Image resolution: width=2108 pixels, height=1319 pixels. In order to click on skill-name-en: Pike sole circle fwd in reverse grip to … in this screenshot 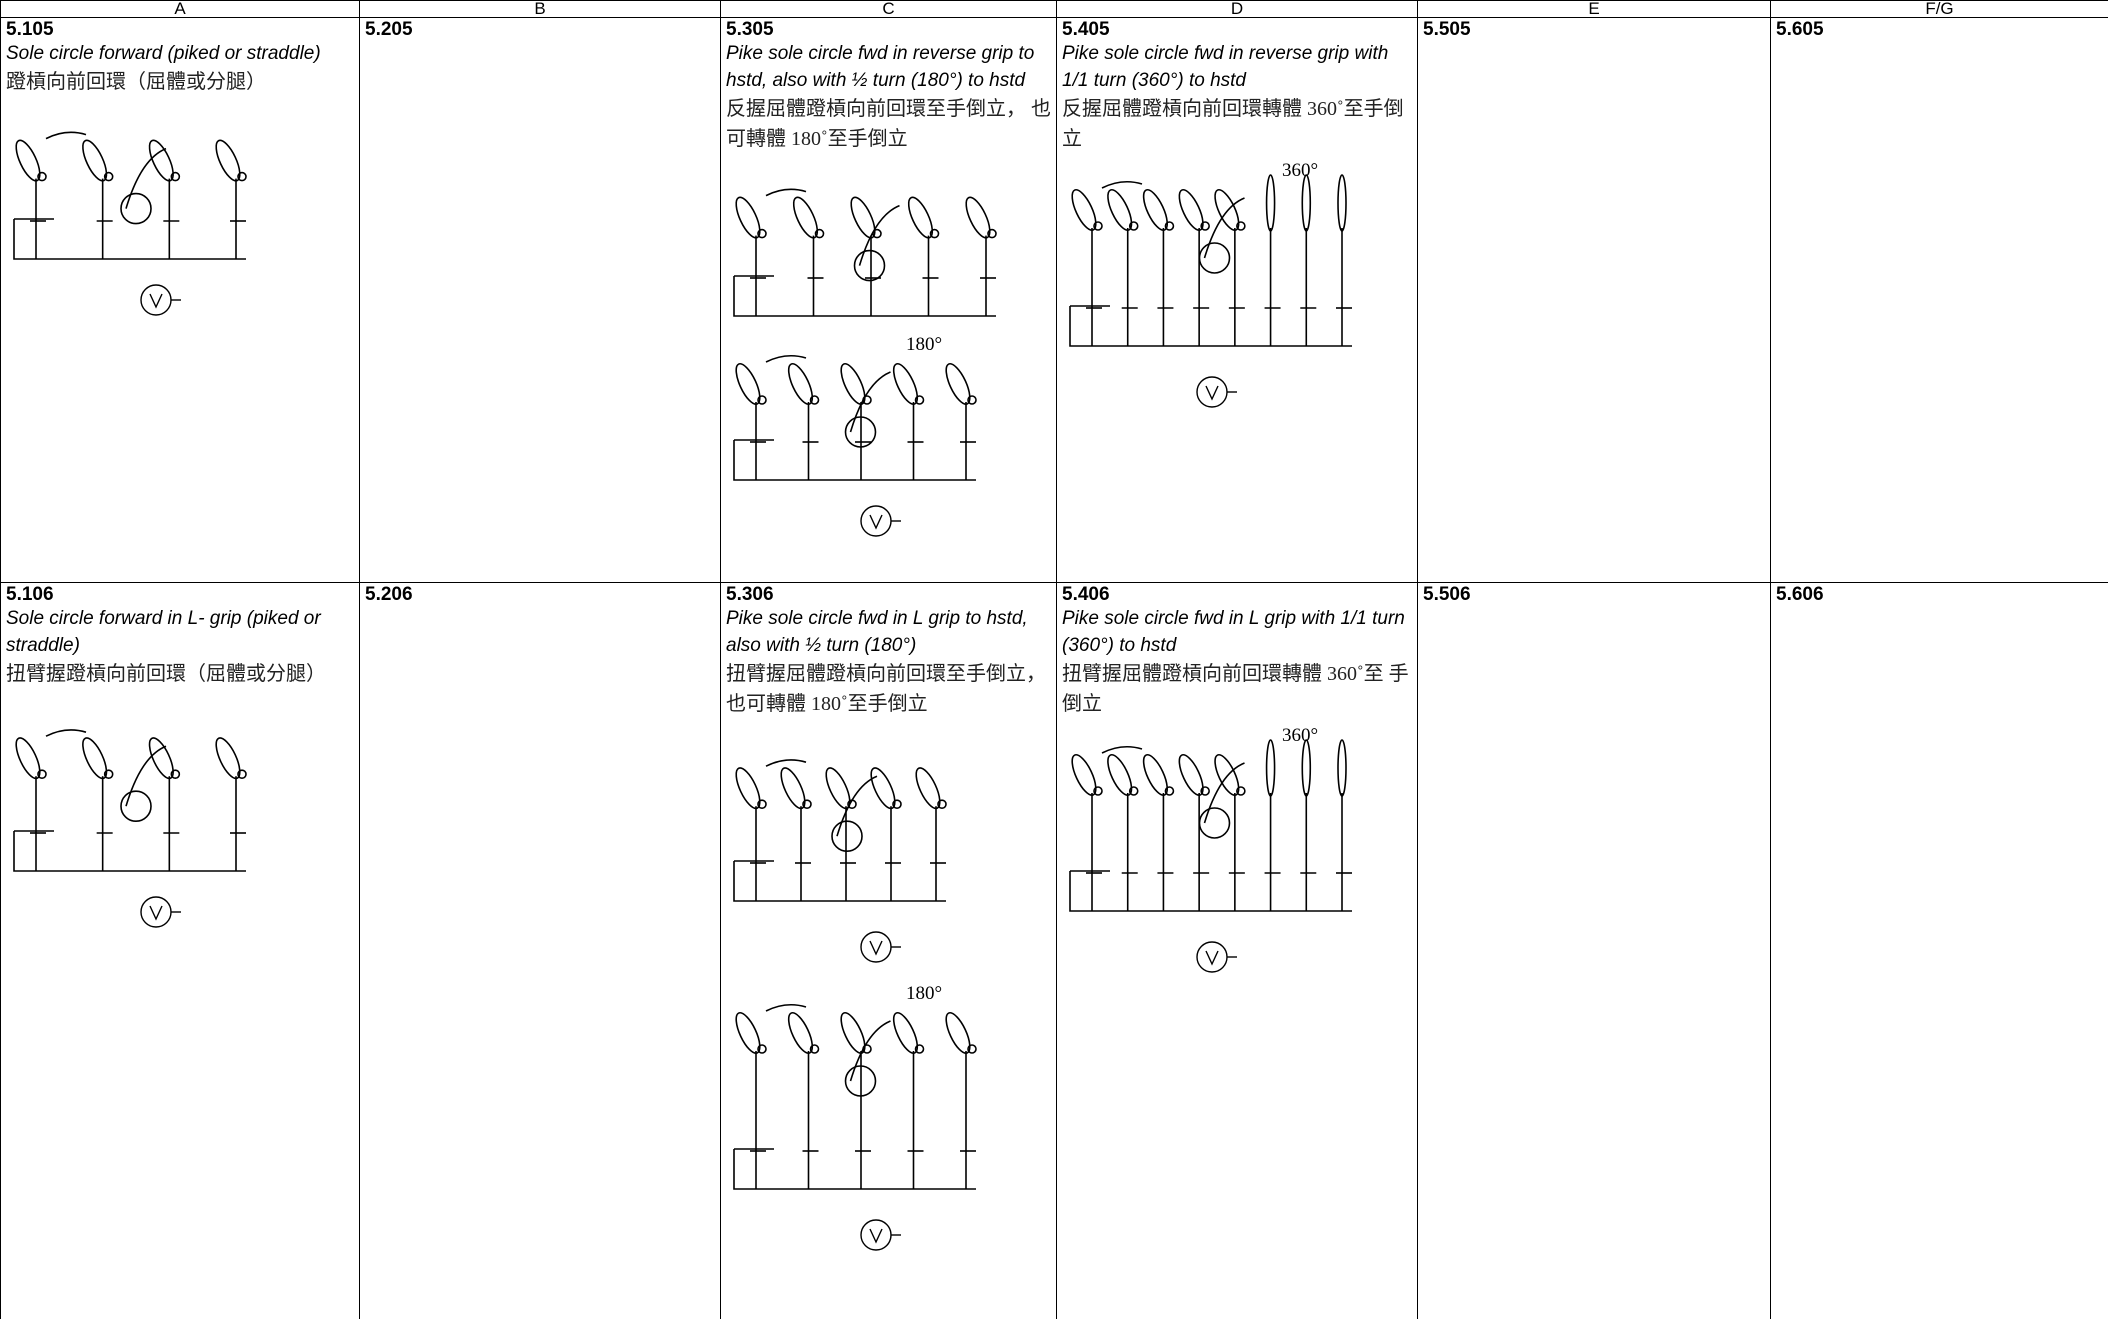, I will do `click(880, 67)`.